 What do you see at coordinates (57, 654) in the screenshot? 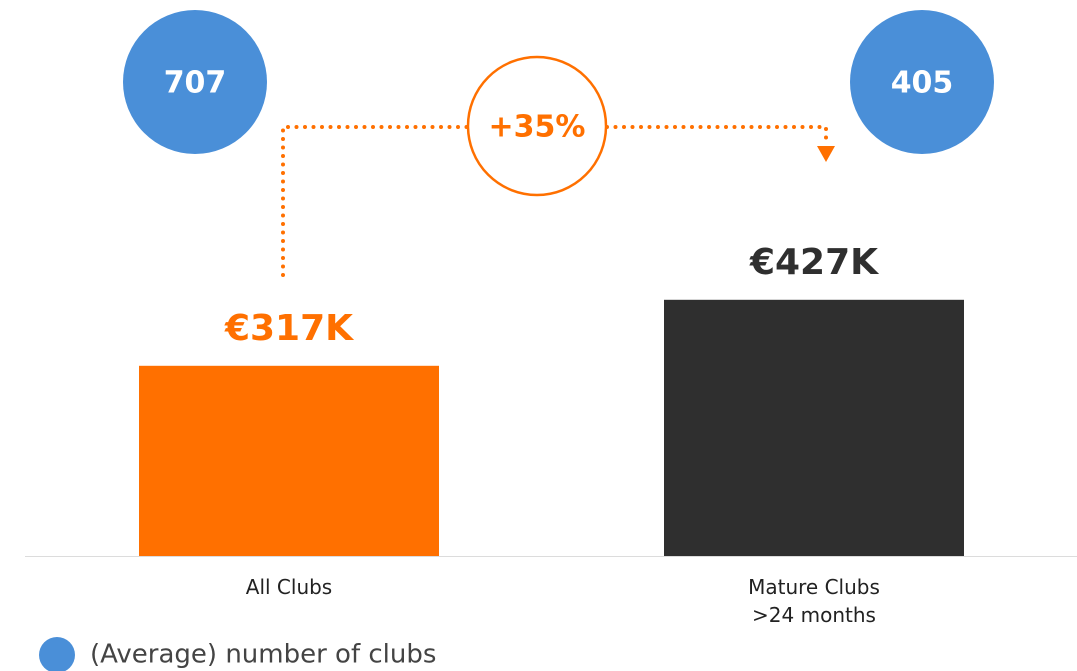
I see `legend-swatch` at bounding box center [57, 654].